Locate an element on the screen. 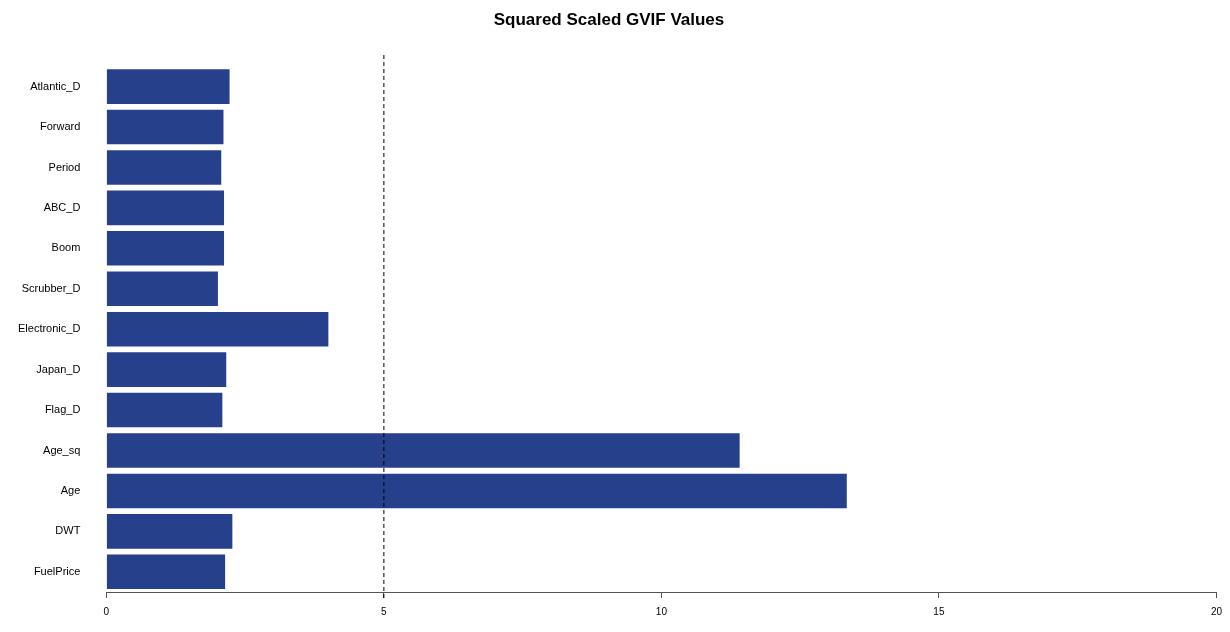  x-tick-label: 0 is located at coordinates (106, 611).